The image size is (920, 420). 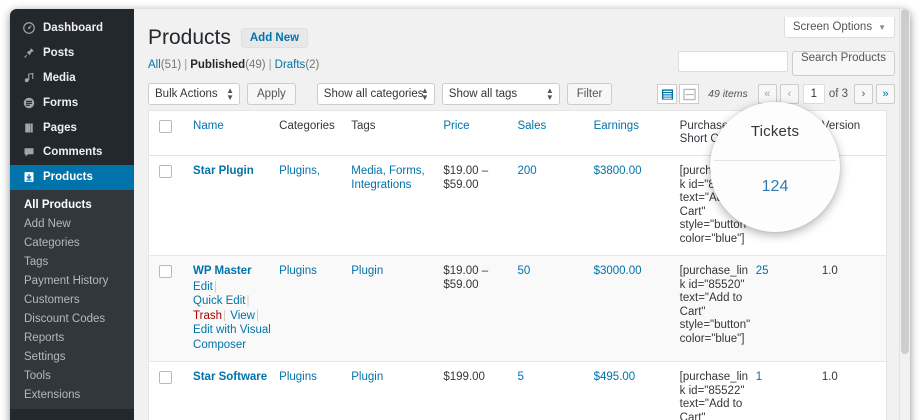 I want to click on cell-earnings: $3800.00, so click(x=637, y=206).